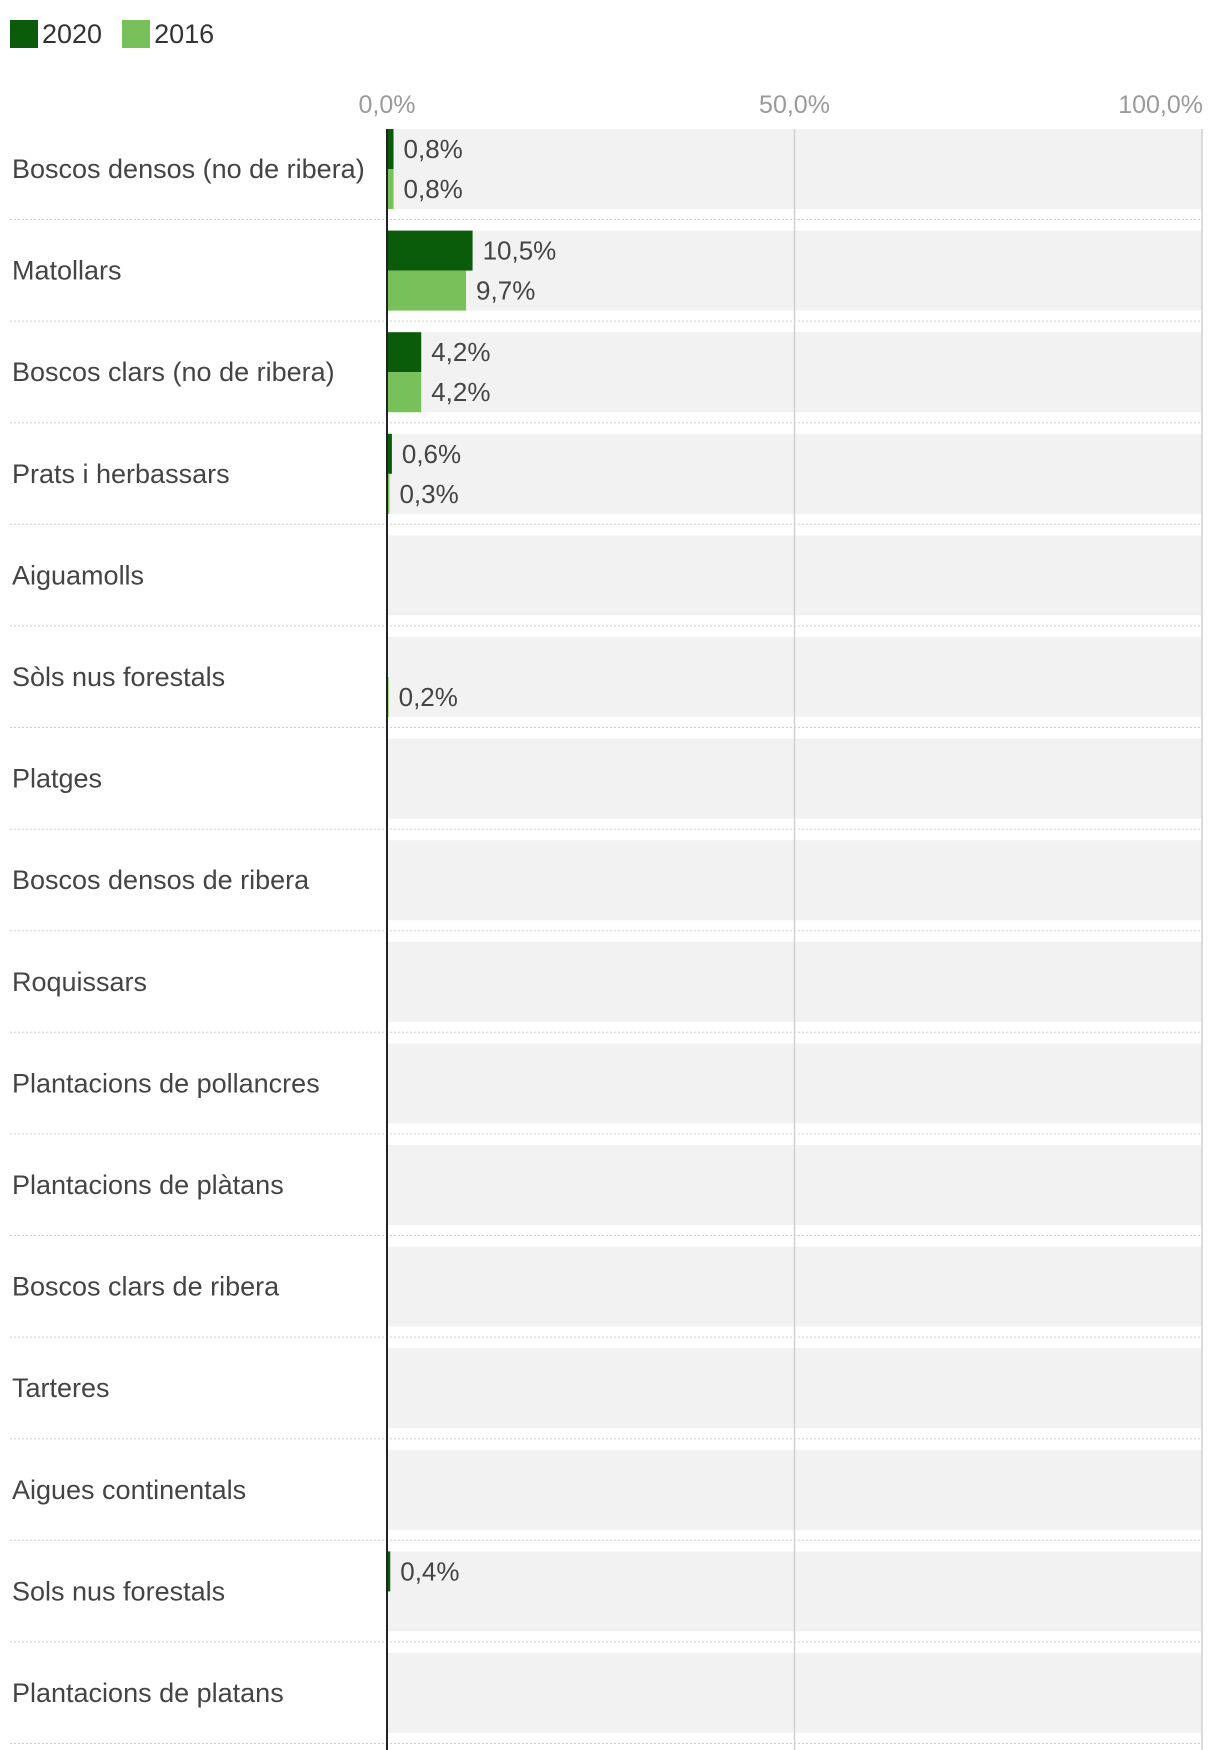 The image size is (1220, 1750). I want to click on data-label-2020: 0,8%, so click(433, 149).